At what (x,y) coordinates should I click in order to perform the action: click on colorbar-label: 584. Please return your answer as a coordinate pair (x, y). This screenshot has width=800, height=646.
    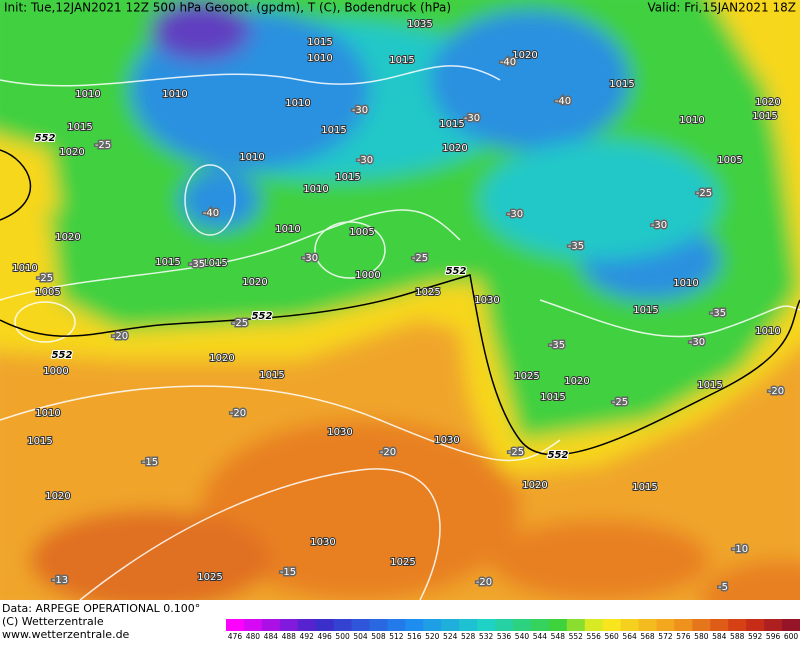
    Looking at the image, I should click on (719, 636).